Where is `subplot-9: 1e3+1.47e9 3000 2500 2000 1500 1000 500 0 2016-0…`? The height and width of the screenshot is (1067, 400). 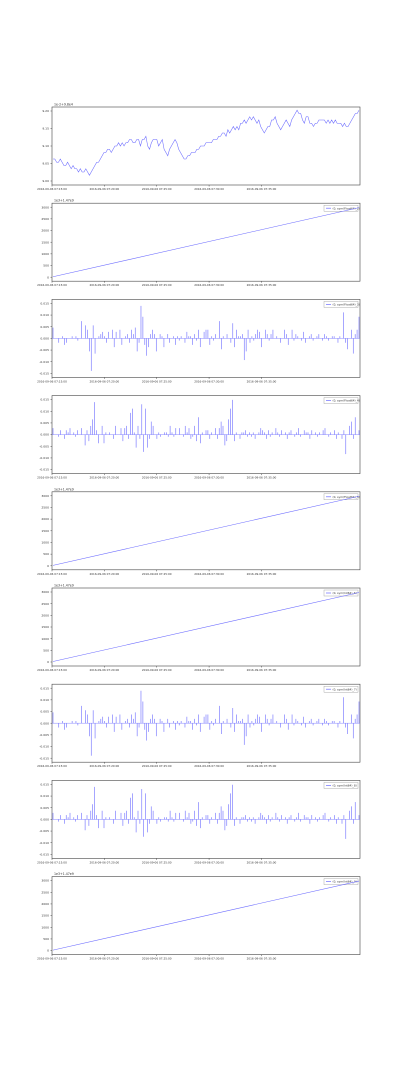
subplot-9: 1e3+1.47e9 3000 2500 2000 1500 1000 500 0 2016-0… is located at coordinates (199, 916).